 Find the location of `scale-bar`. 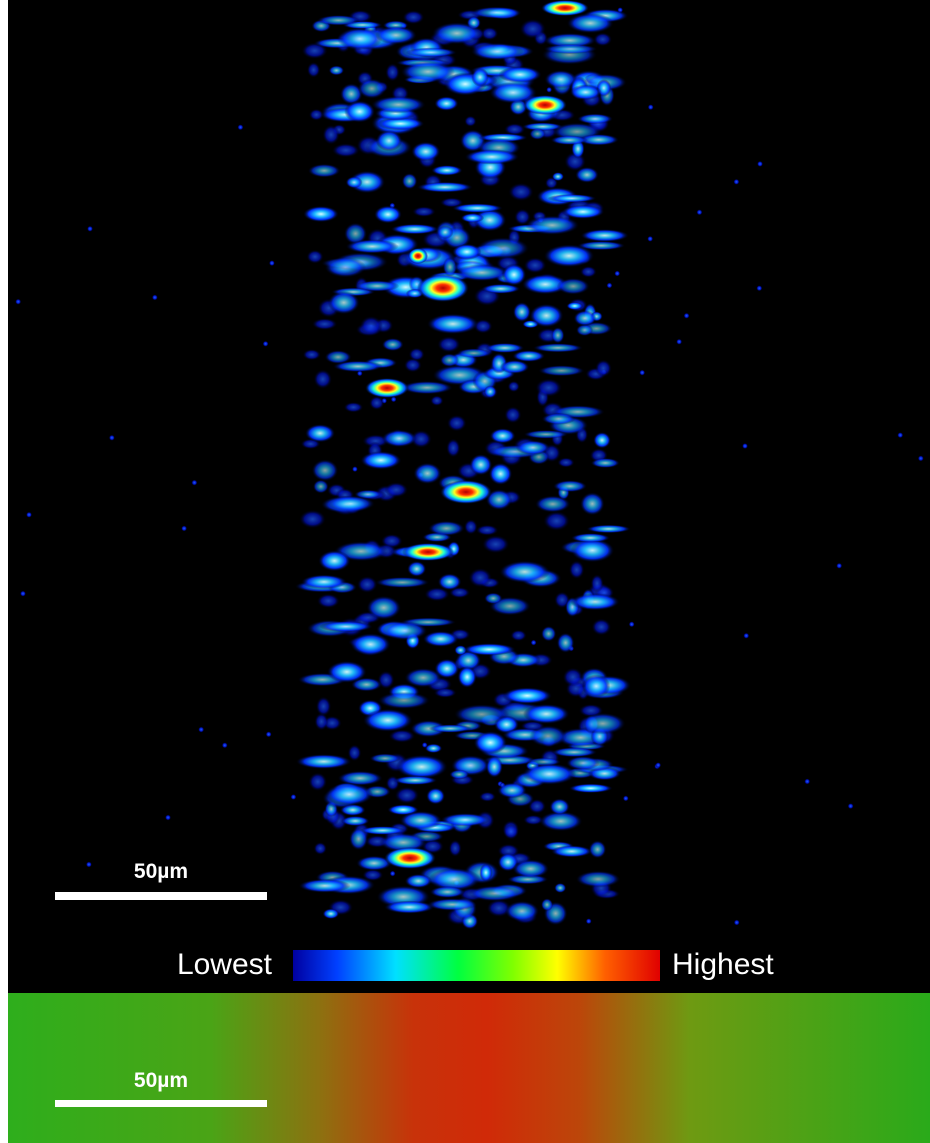

scale-bar is located at coordinates (161, 896).